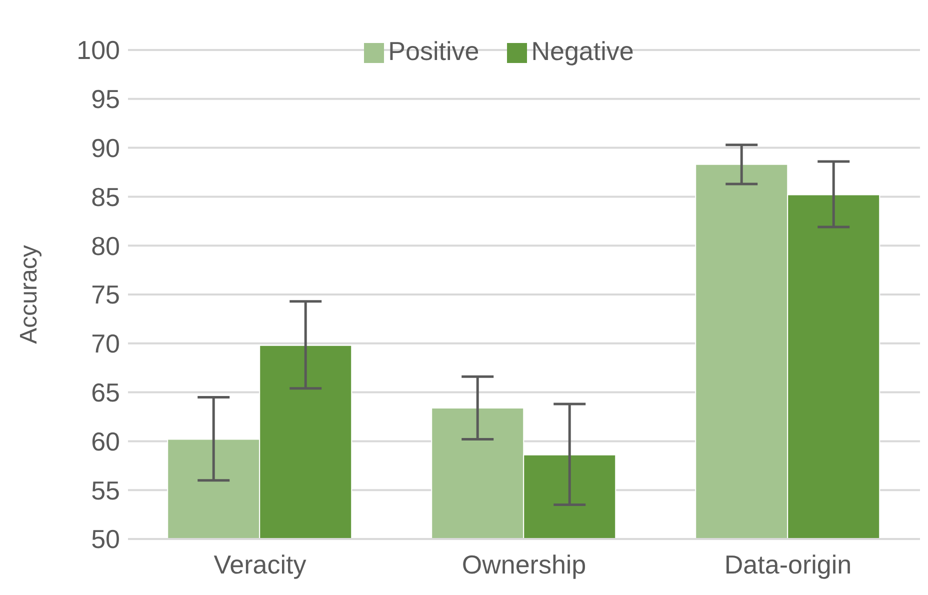 The width and height of the screenshot is (928, 595). What do you see at coordinates (105, 197) in the screenshot?
I see `y-tick-label: 85` at bounding box center [105, 197].